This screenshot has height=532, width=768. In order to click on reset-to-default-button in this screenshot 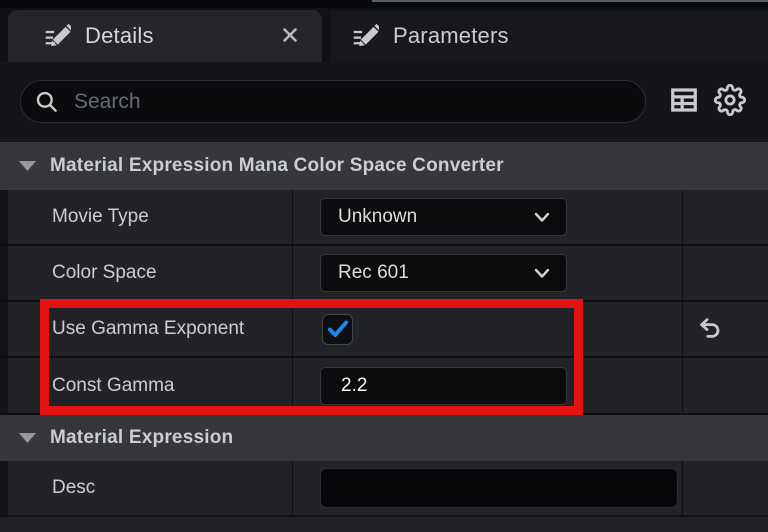, I will do `click(709, 329)`.